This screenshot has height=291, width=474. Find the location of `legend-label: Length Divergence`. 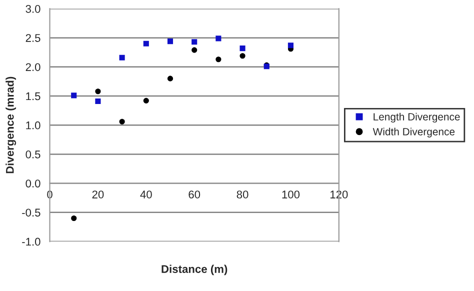

legend-label: Length Divergence is located at coordinates (417, 117).